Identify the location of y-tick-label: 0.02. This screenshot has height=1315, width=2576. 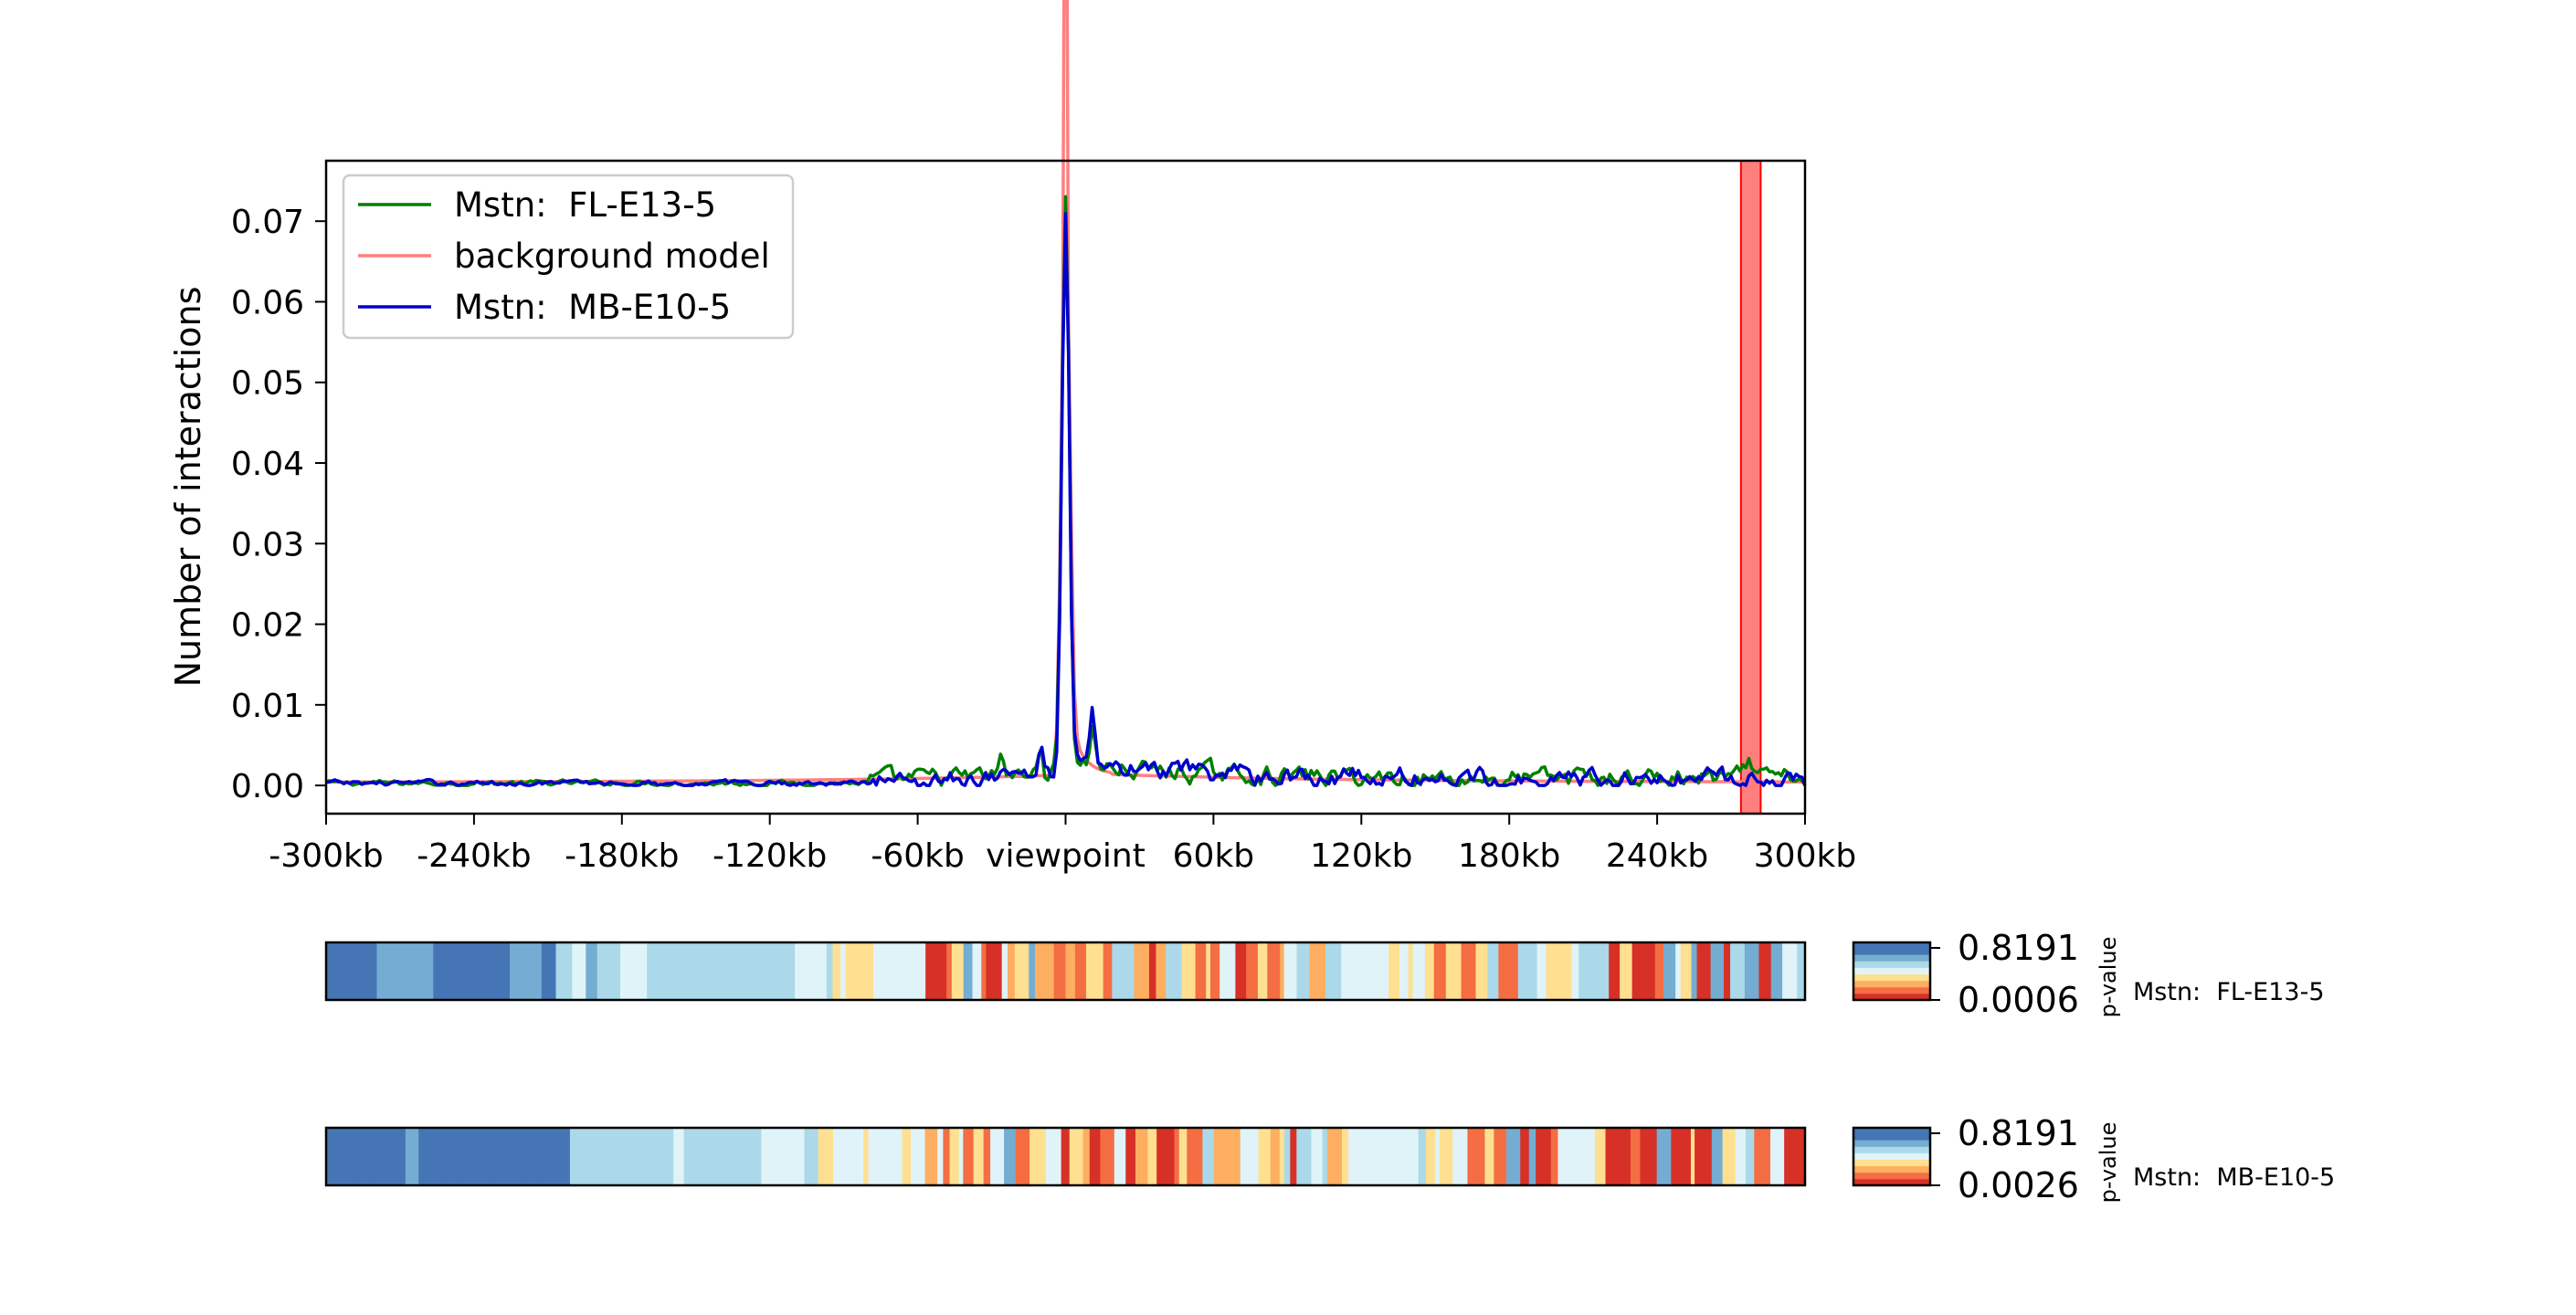
(267, 626).